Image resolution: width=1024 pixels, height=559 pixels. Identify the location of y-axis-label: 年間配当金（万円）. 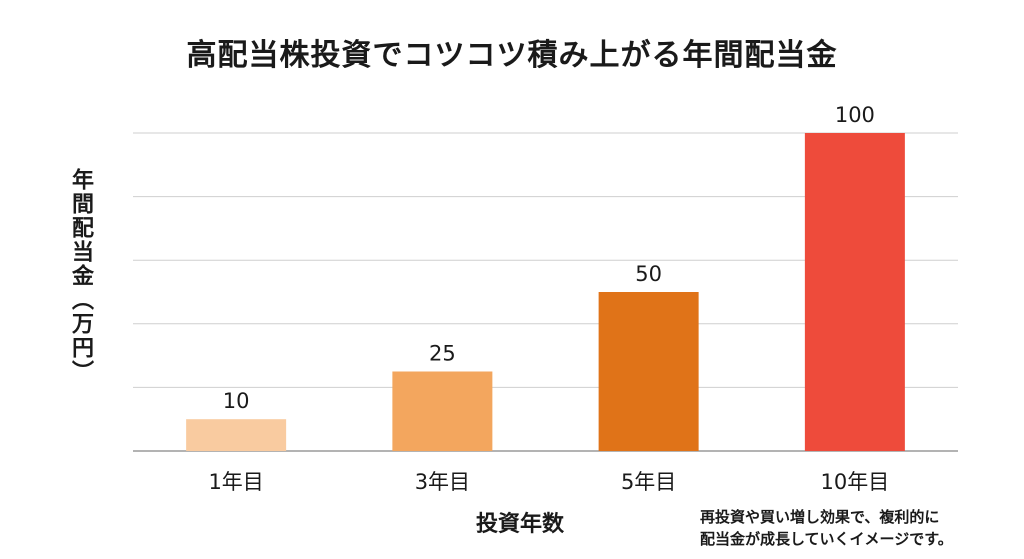
(80, 276).